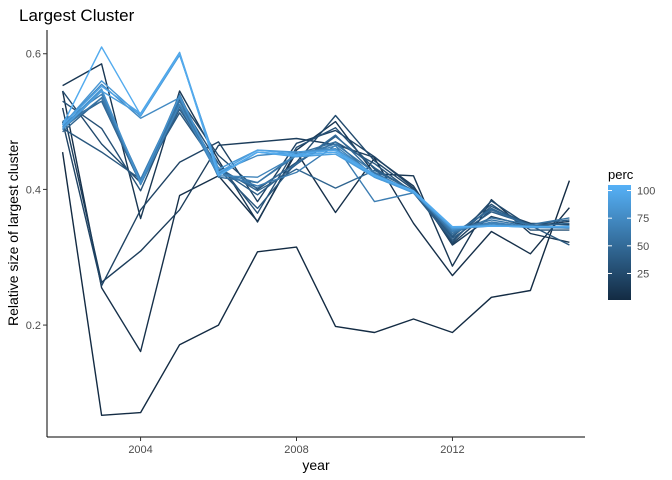 This screenshot has width=672, height=480. Describe the element at coordinates (33, 326) in the screenshot. I see `y-tick-label: 0.2` at that location.